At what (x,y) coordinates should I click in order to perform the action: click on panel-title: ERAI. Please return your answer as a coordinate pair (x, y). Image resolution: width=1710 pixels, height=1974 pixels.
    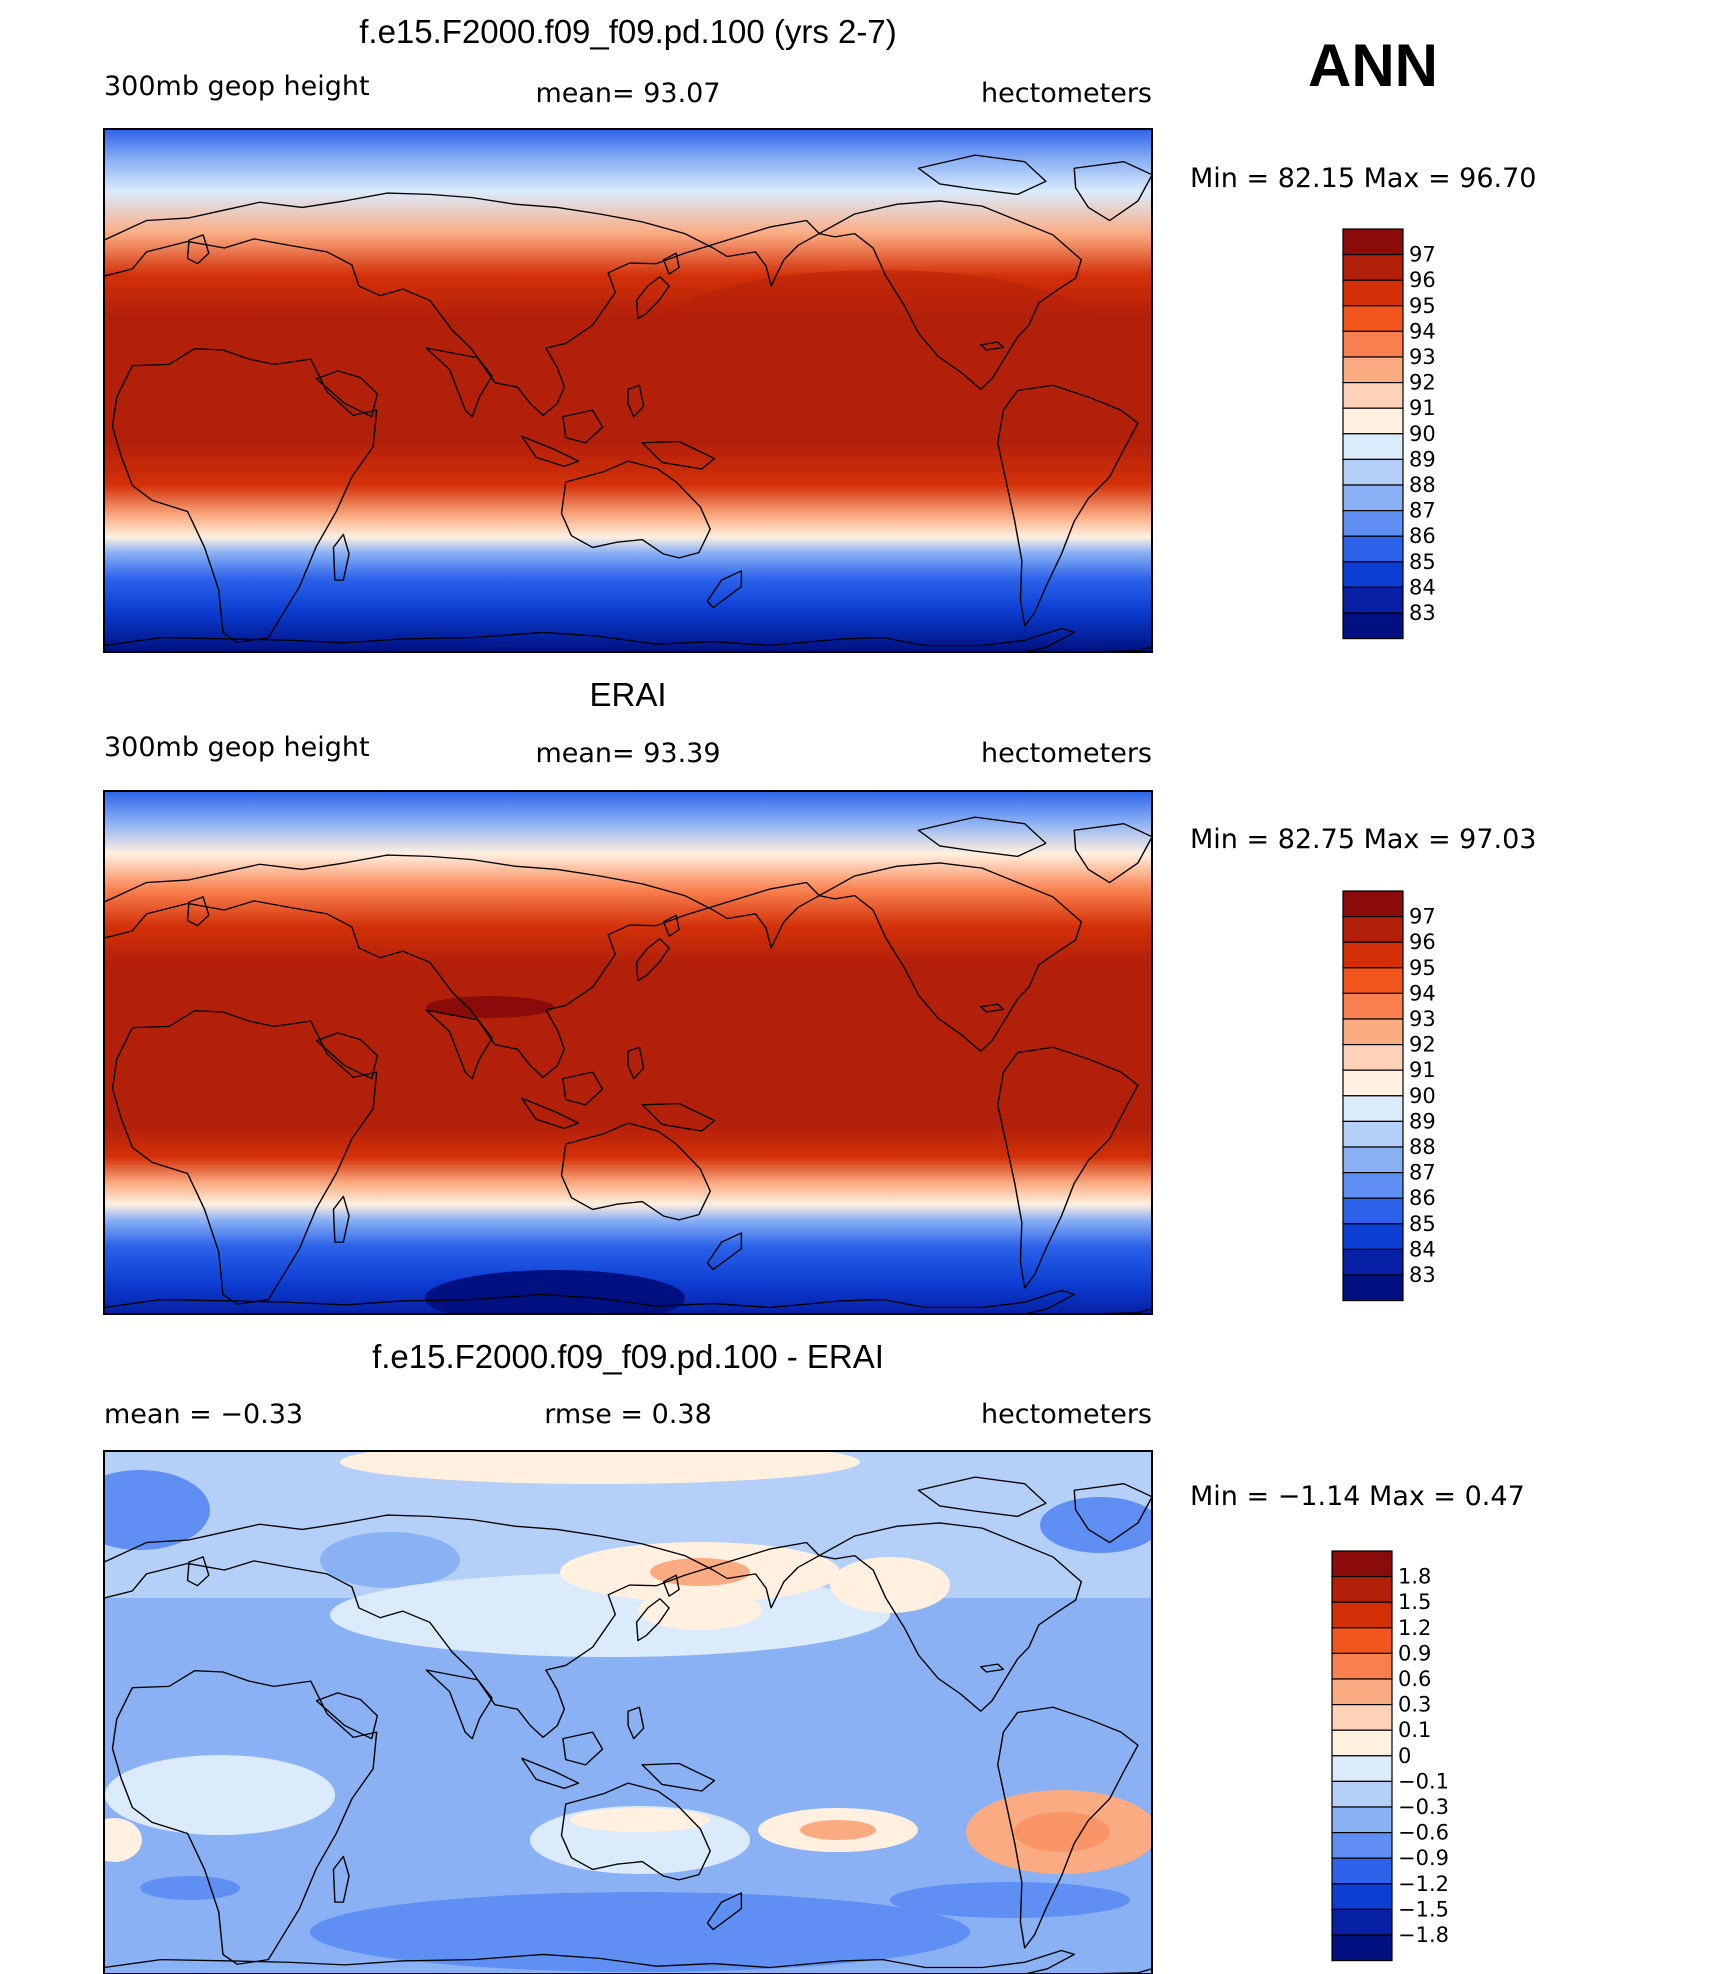
    Looking at the image, I should click on (627, 694).